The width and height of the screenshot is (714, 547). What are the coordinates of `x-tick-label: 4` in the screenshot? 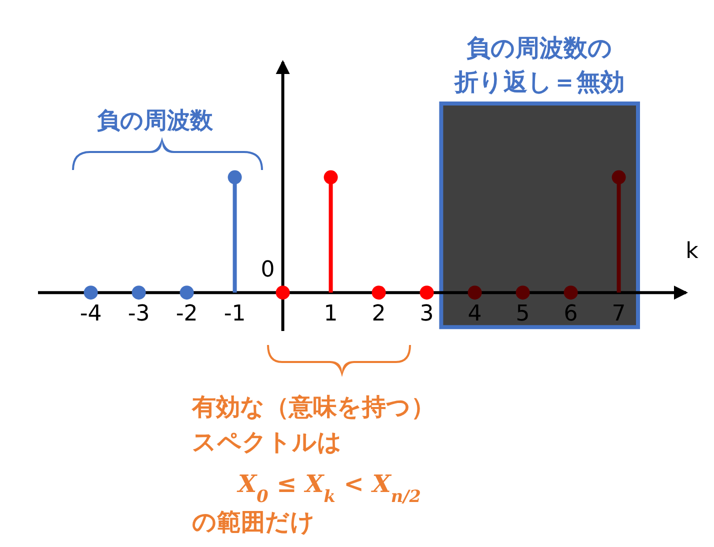 It's located at (475, 314).